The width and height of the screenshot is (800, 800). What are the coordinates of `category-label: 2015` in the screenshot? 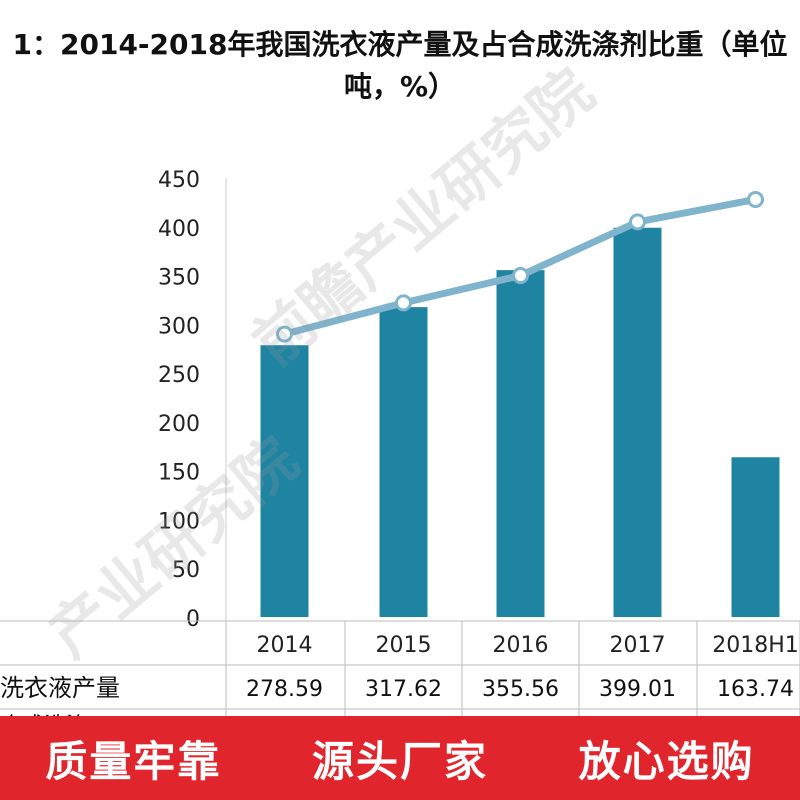 It's located at (404, 645).